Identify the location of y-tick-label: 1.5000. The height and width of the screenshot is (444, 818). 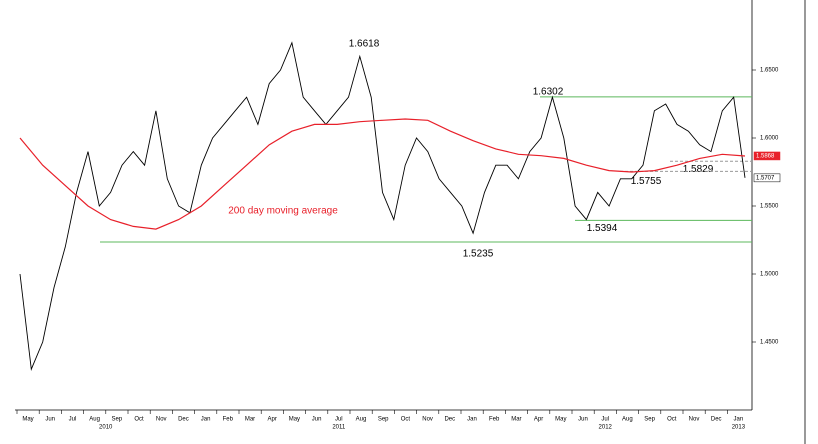
(769, 275).